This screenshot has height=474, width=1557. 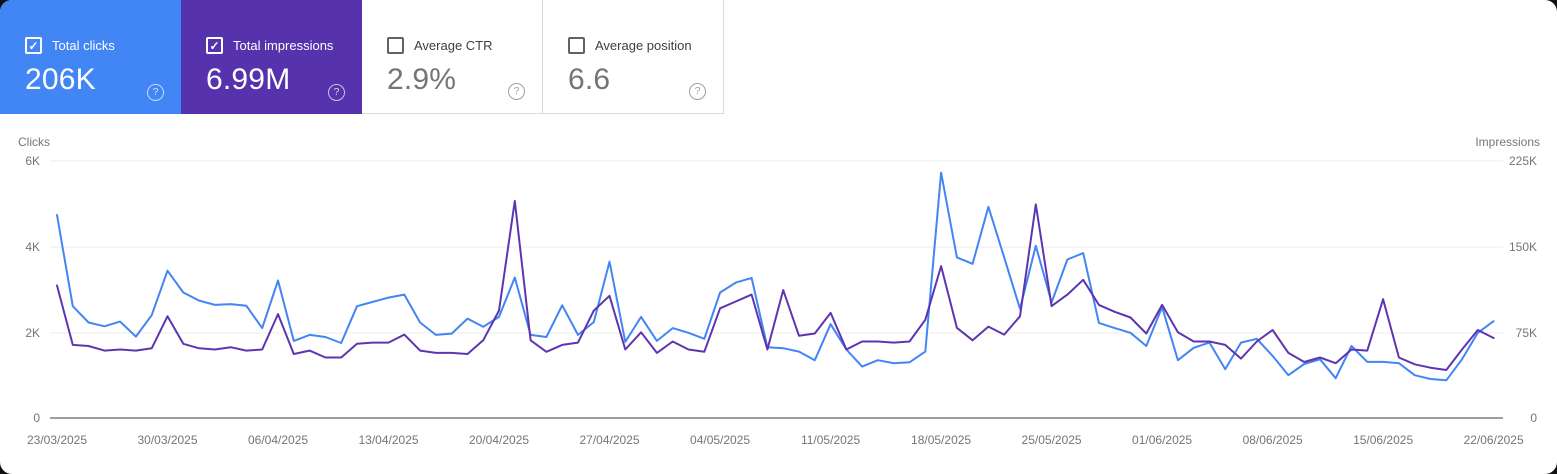 What do you see at coordinates (32, 161) in the screenshot?
I see `left-axis-tick: 6K` at bounding box center [32, 161].